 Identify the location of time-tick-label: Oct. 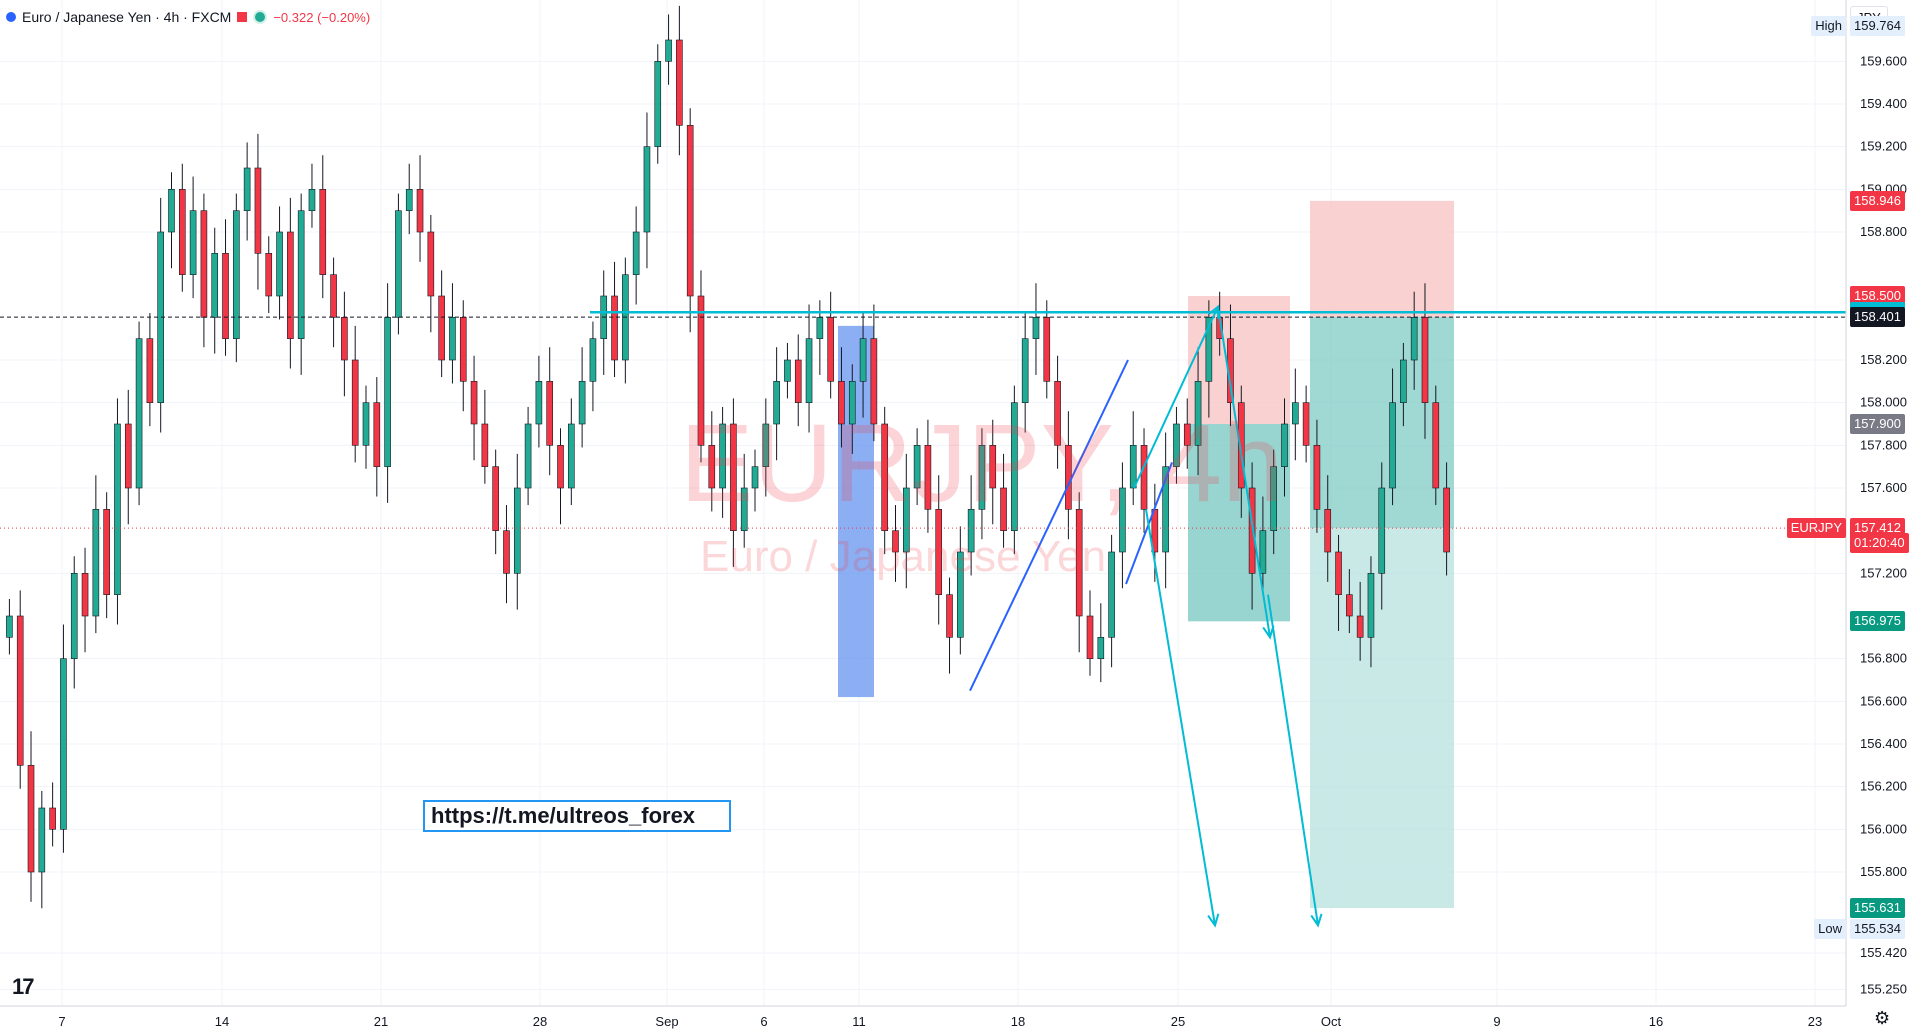
(1331, 1021).